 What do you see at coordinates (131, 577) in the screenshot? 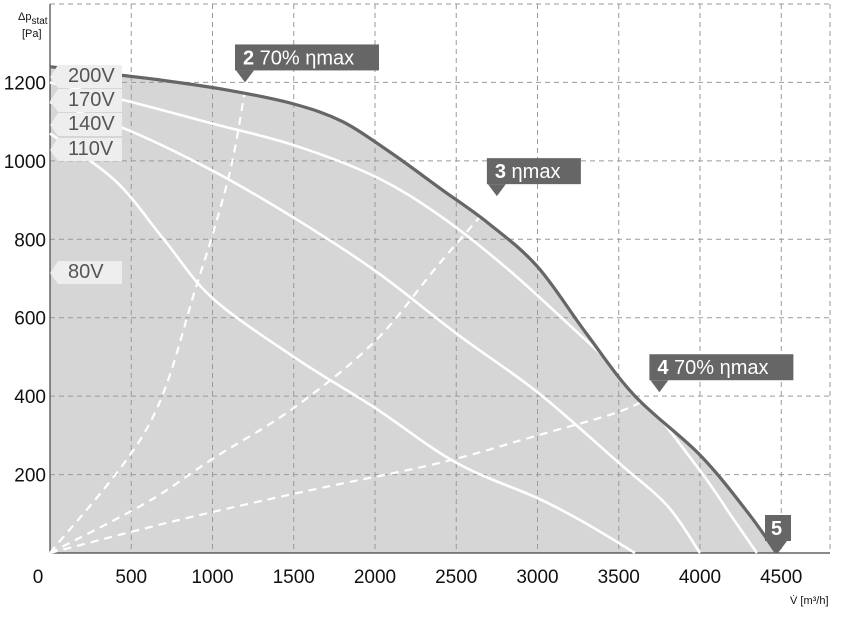
I see `x-tick-label: 500` at bounding box center [131, 577].